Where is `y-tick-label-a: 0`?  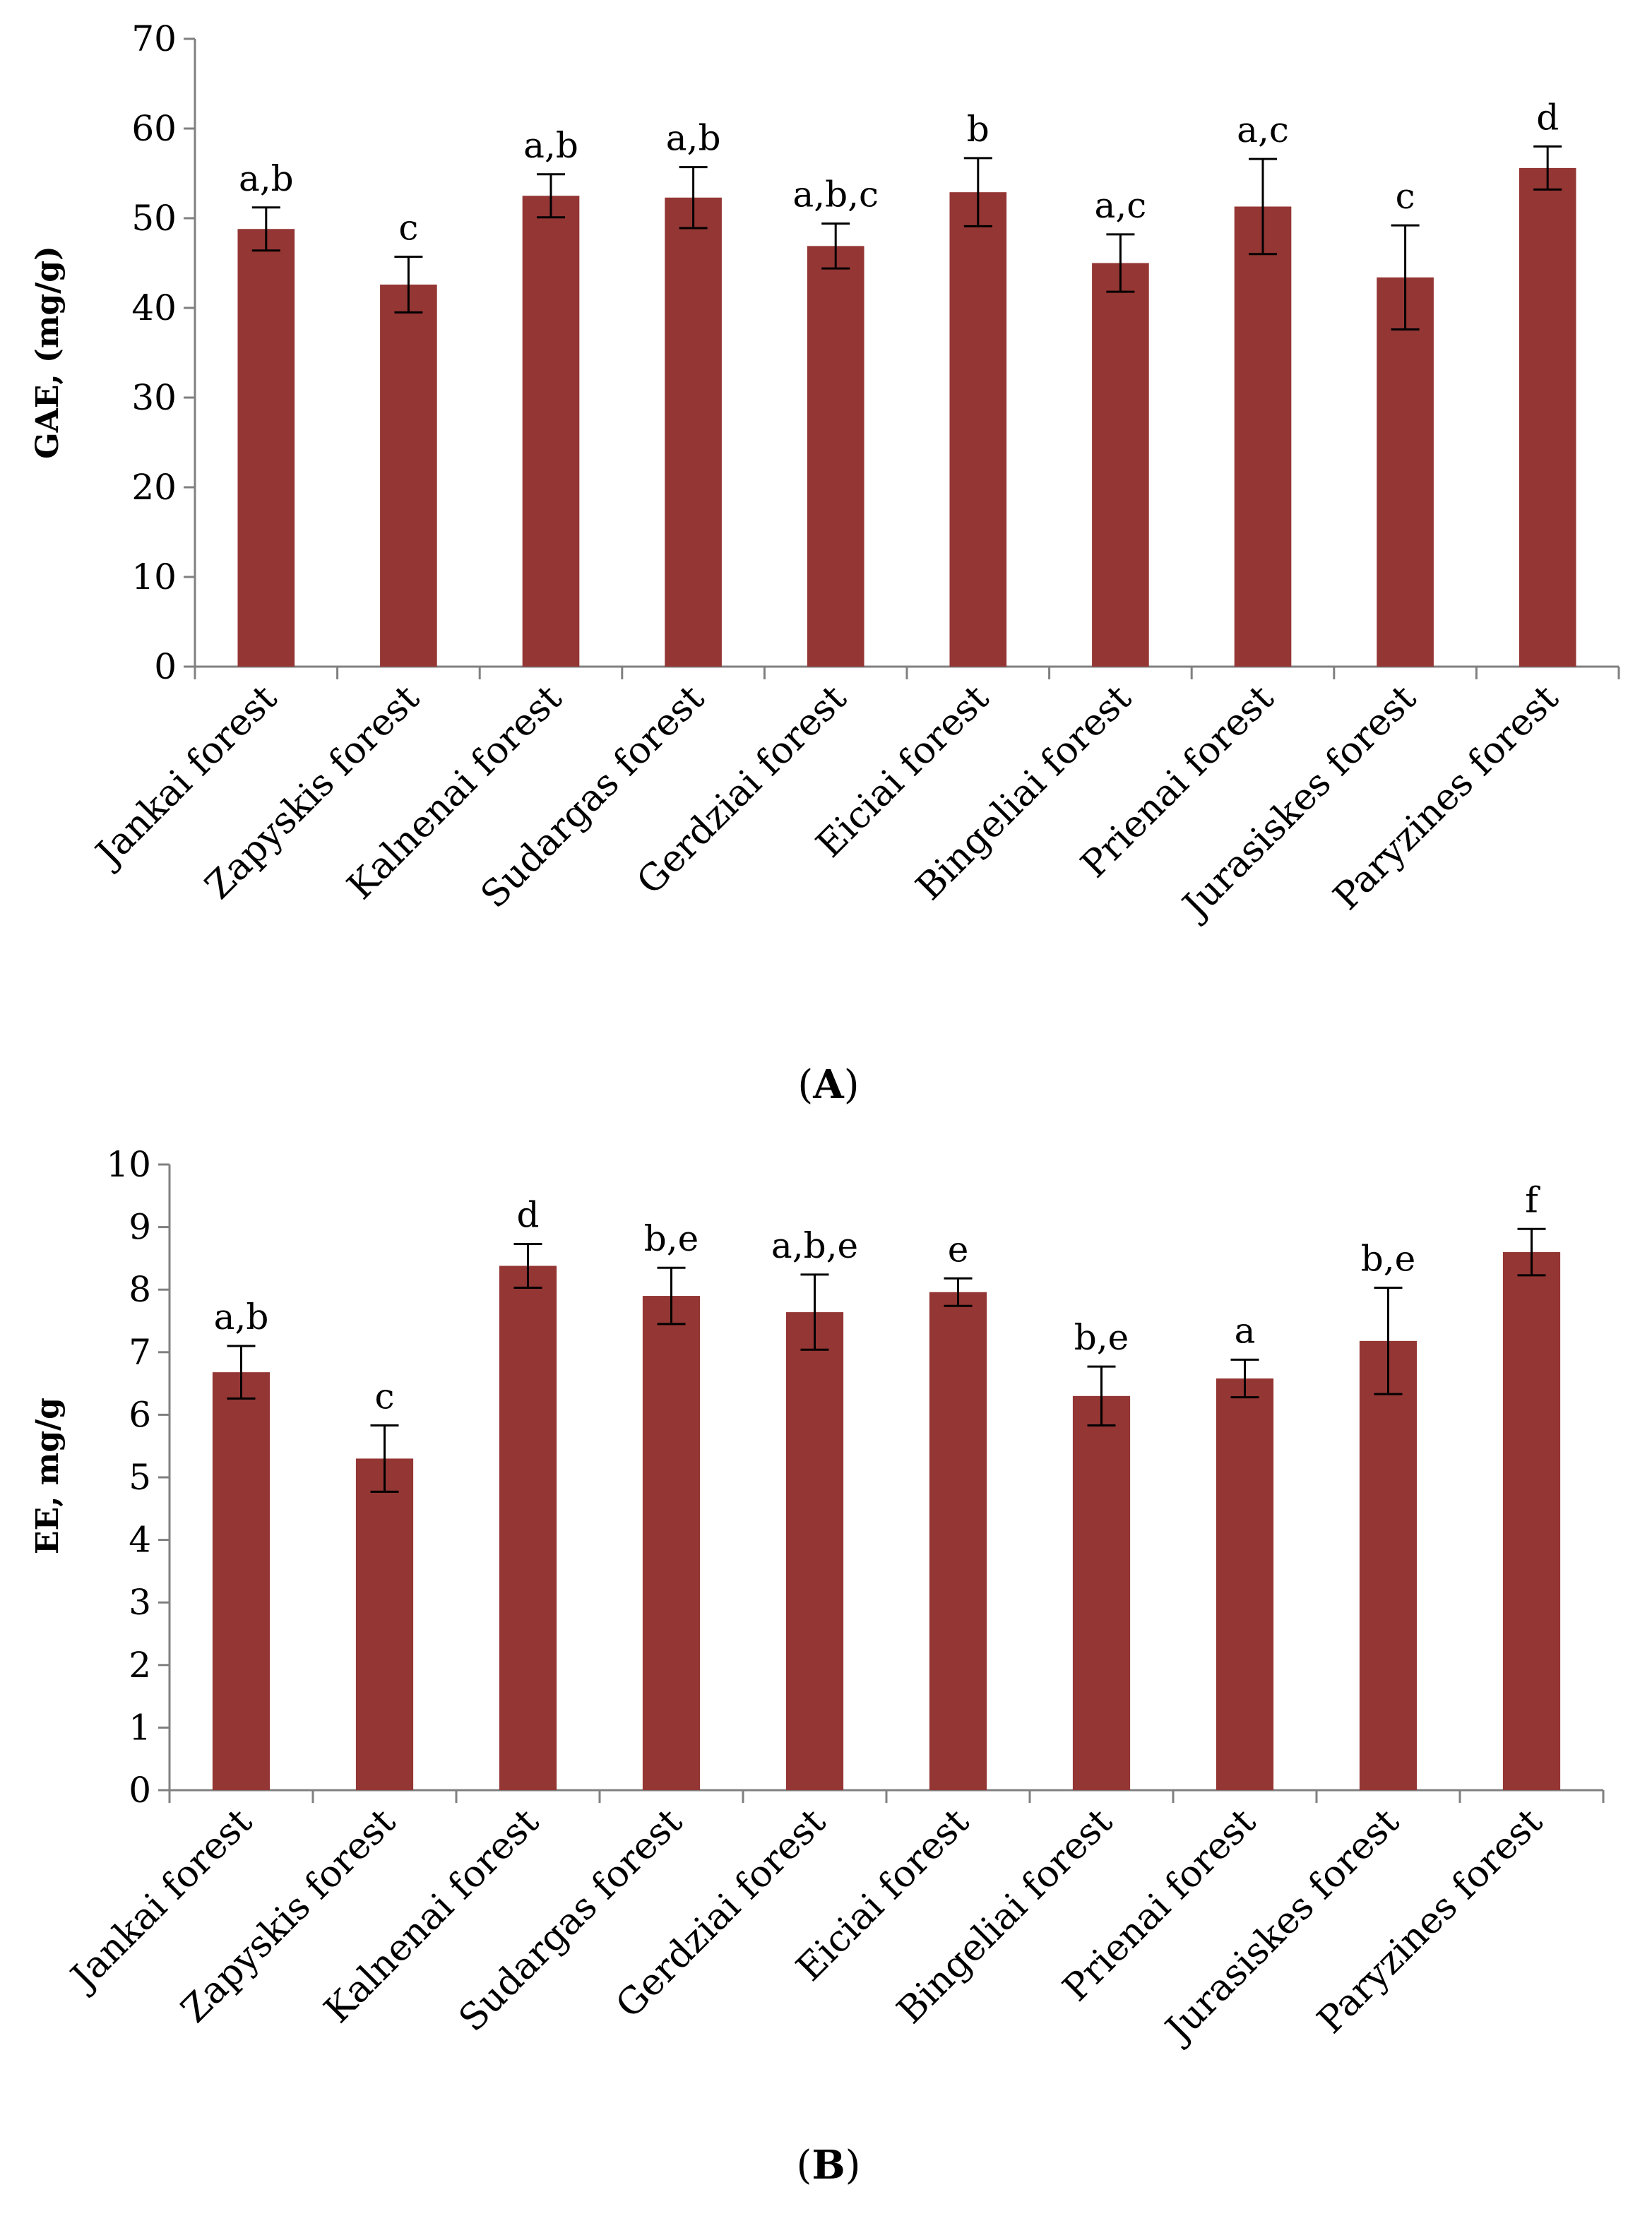
y-tick-label-a: 0 is located at coordinates (165, 666).